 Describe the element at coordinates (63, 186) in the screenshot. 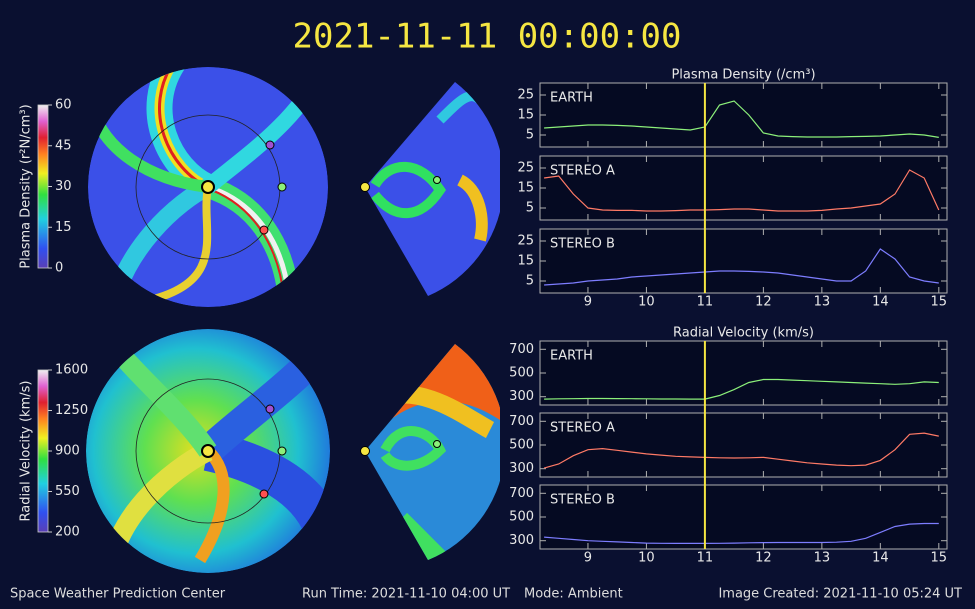

I see `colorbar-tick-label: 30` at that location.